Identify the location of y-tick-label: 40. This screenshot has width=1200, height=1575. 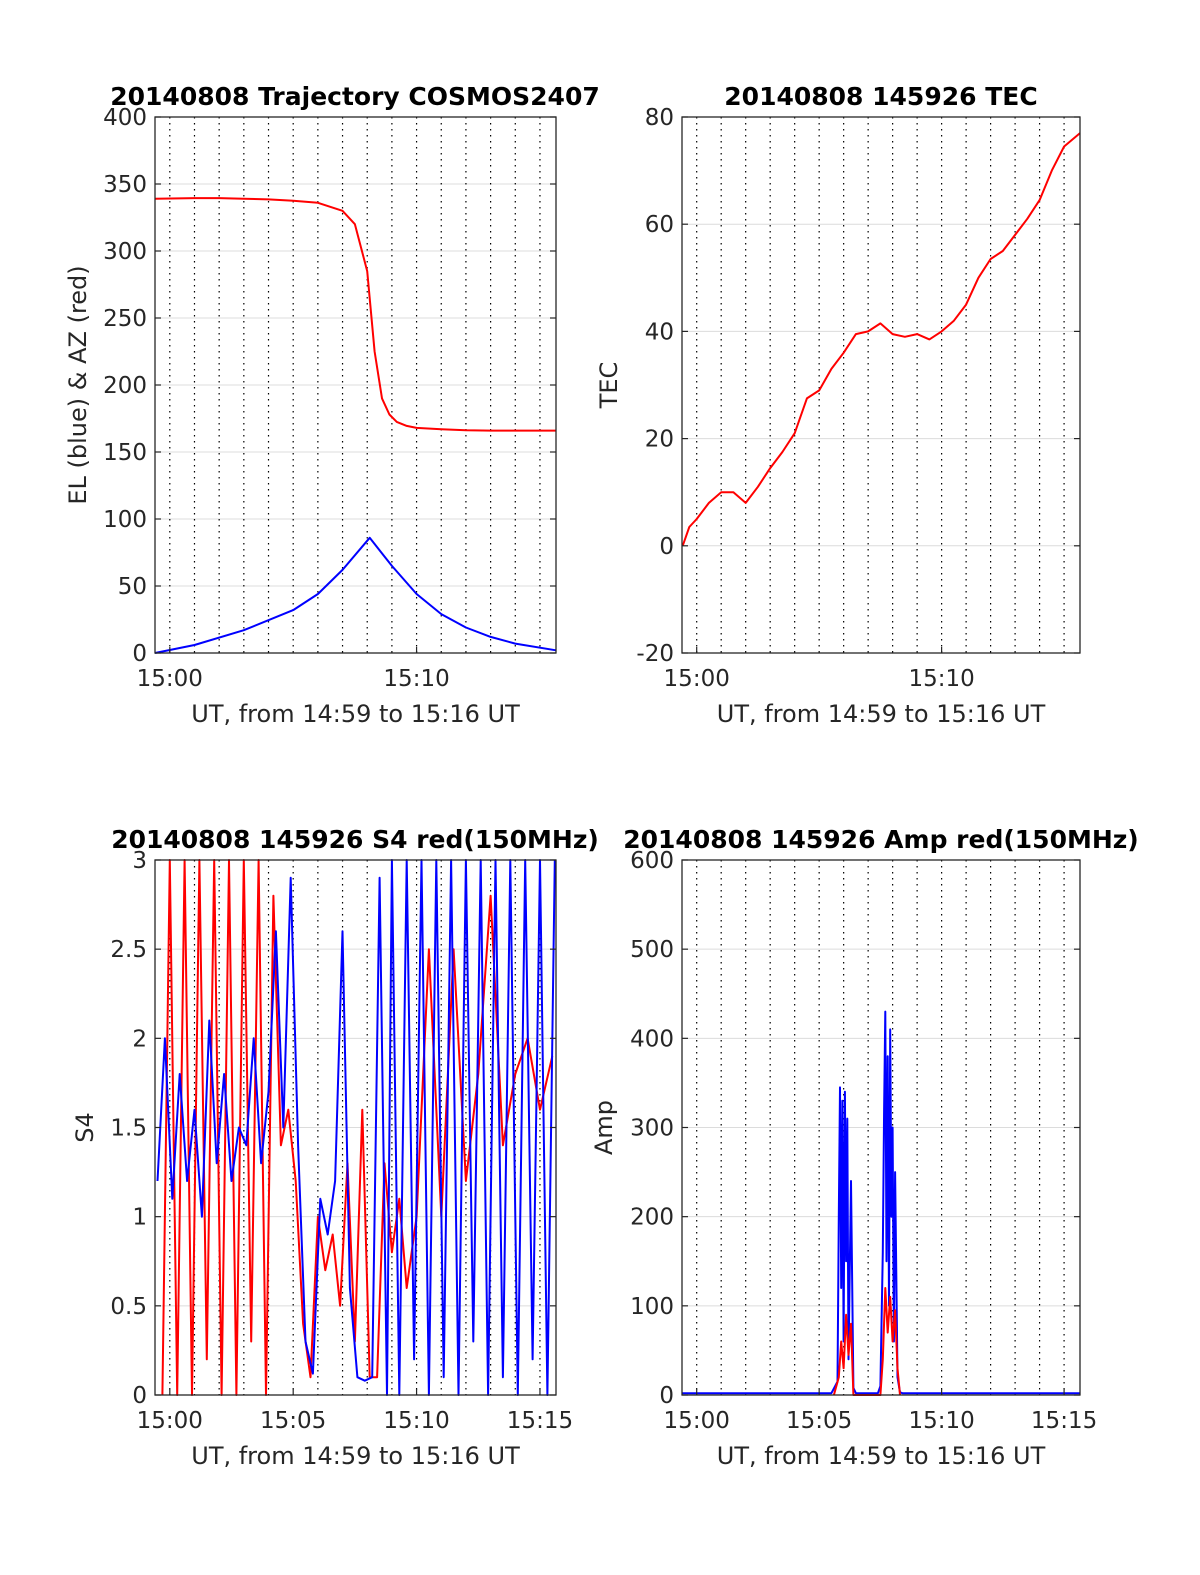
(659, 332).